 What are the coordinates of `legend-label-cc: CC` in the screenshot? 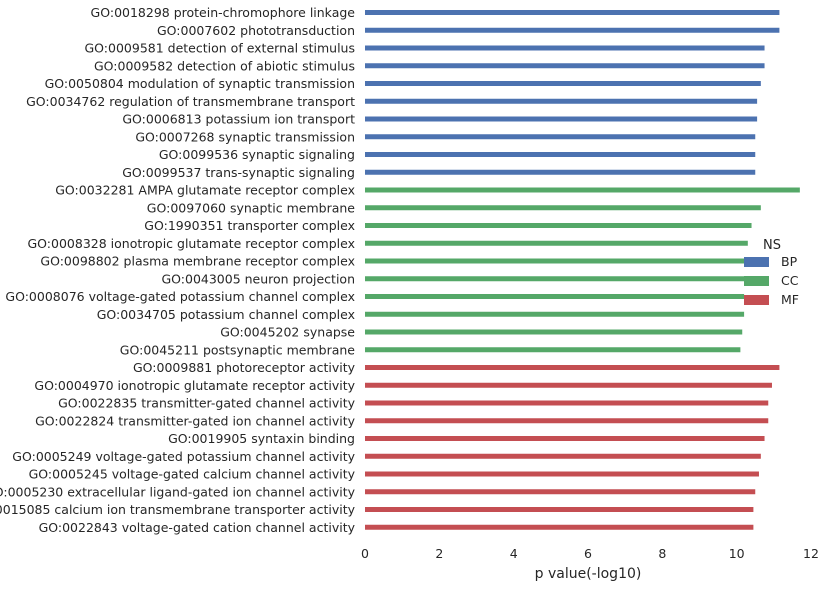 It's located at (790, 280).